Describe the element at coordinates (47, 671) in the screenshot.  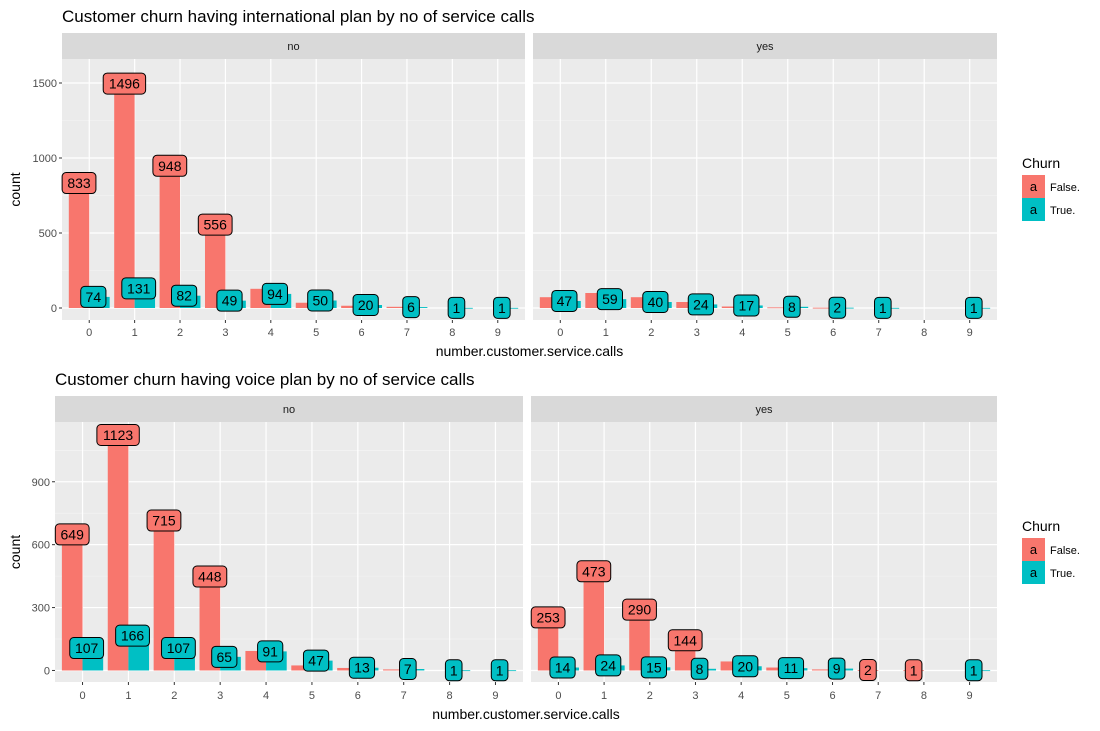
I see `y-tick-label: 0` at that location.